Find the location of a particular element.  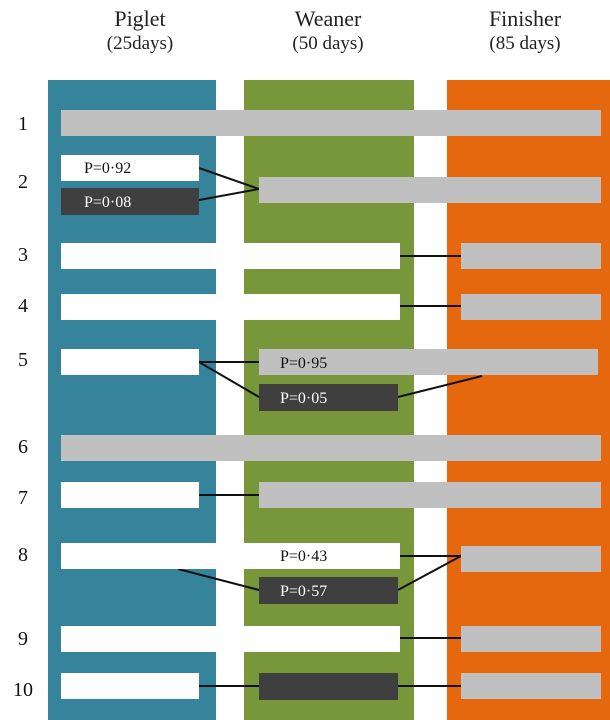

header-finisher: Finisher (85 days) is located at coordinates (525, 31).